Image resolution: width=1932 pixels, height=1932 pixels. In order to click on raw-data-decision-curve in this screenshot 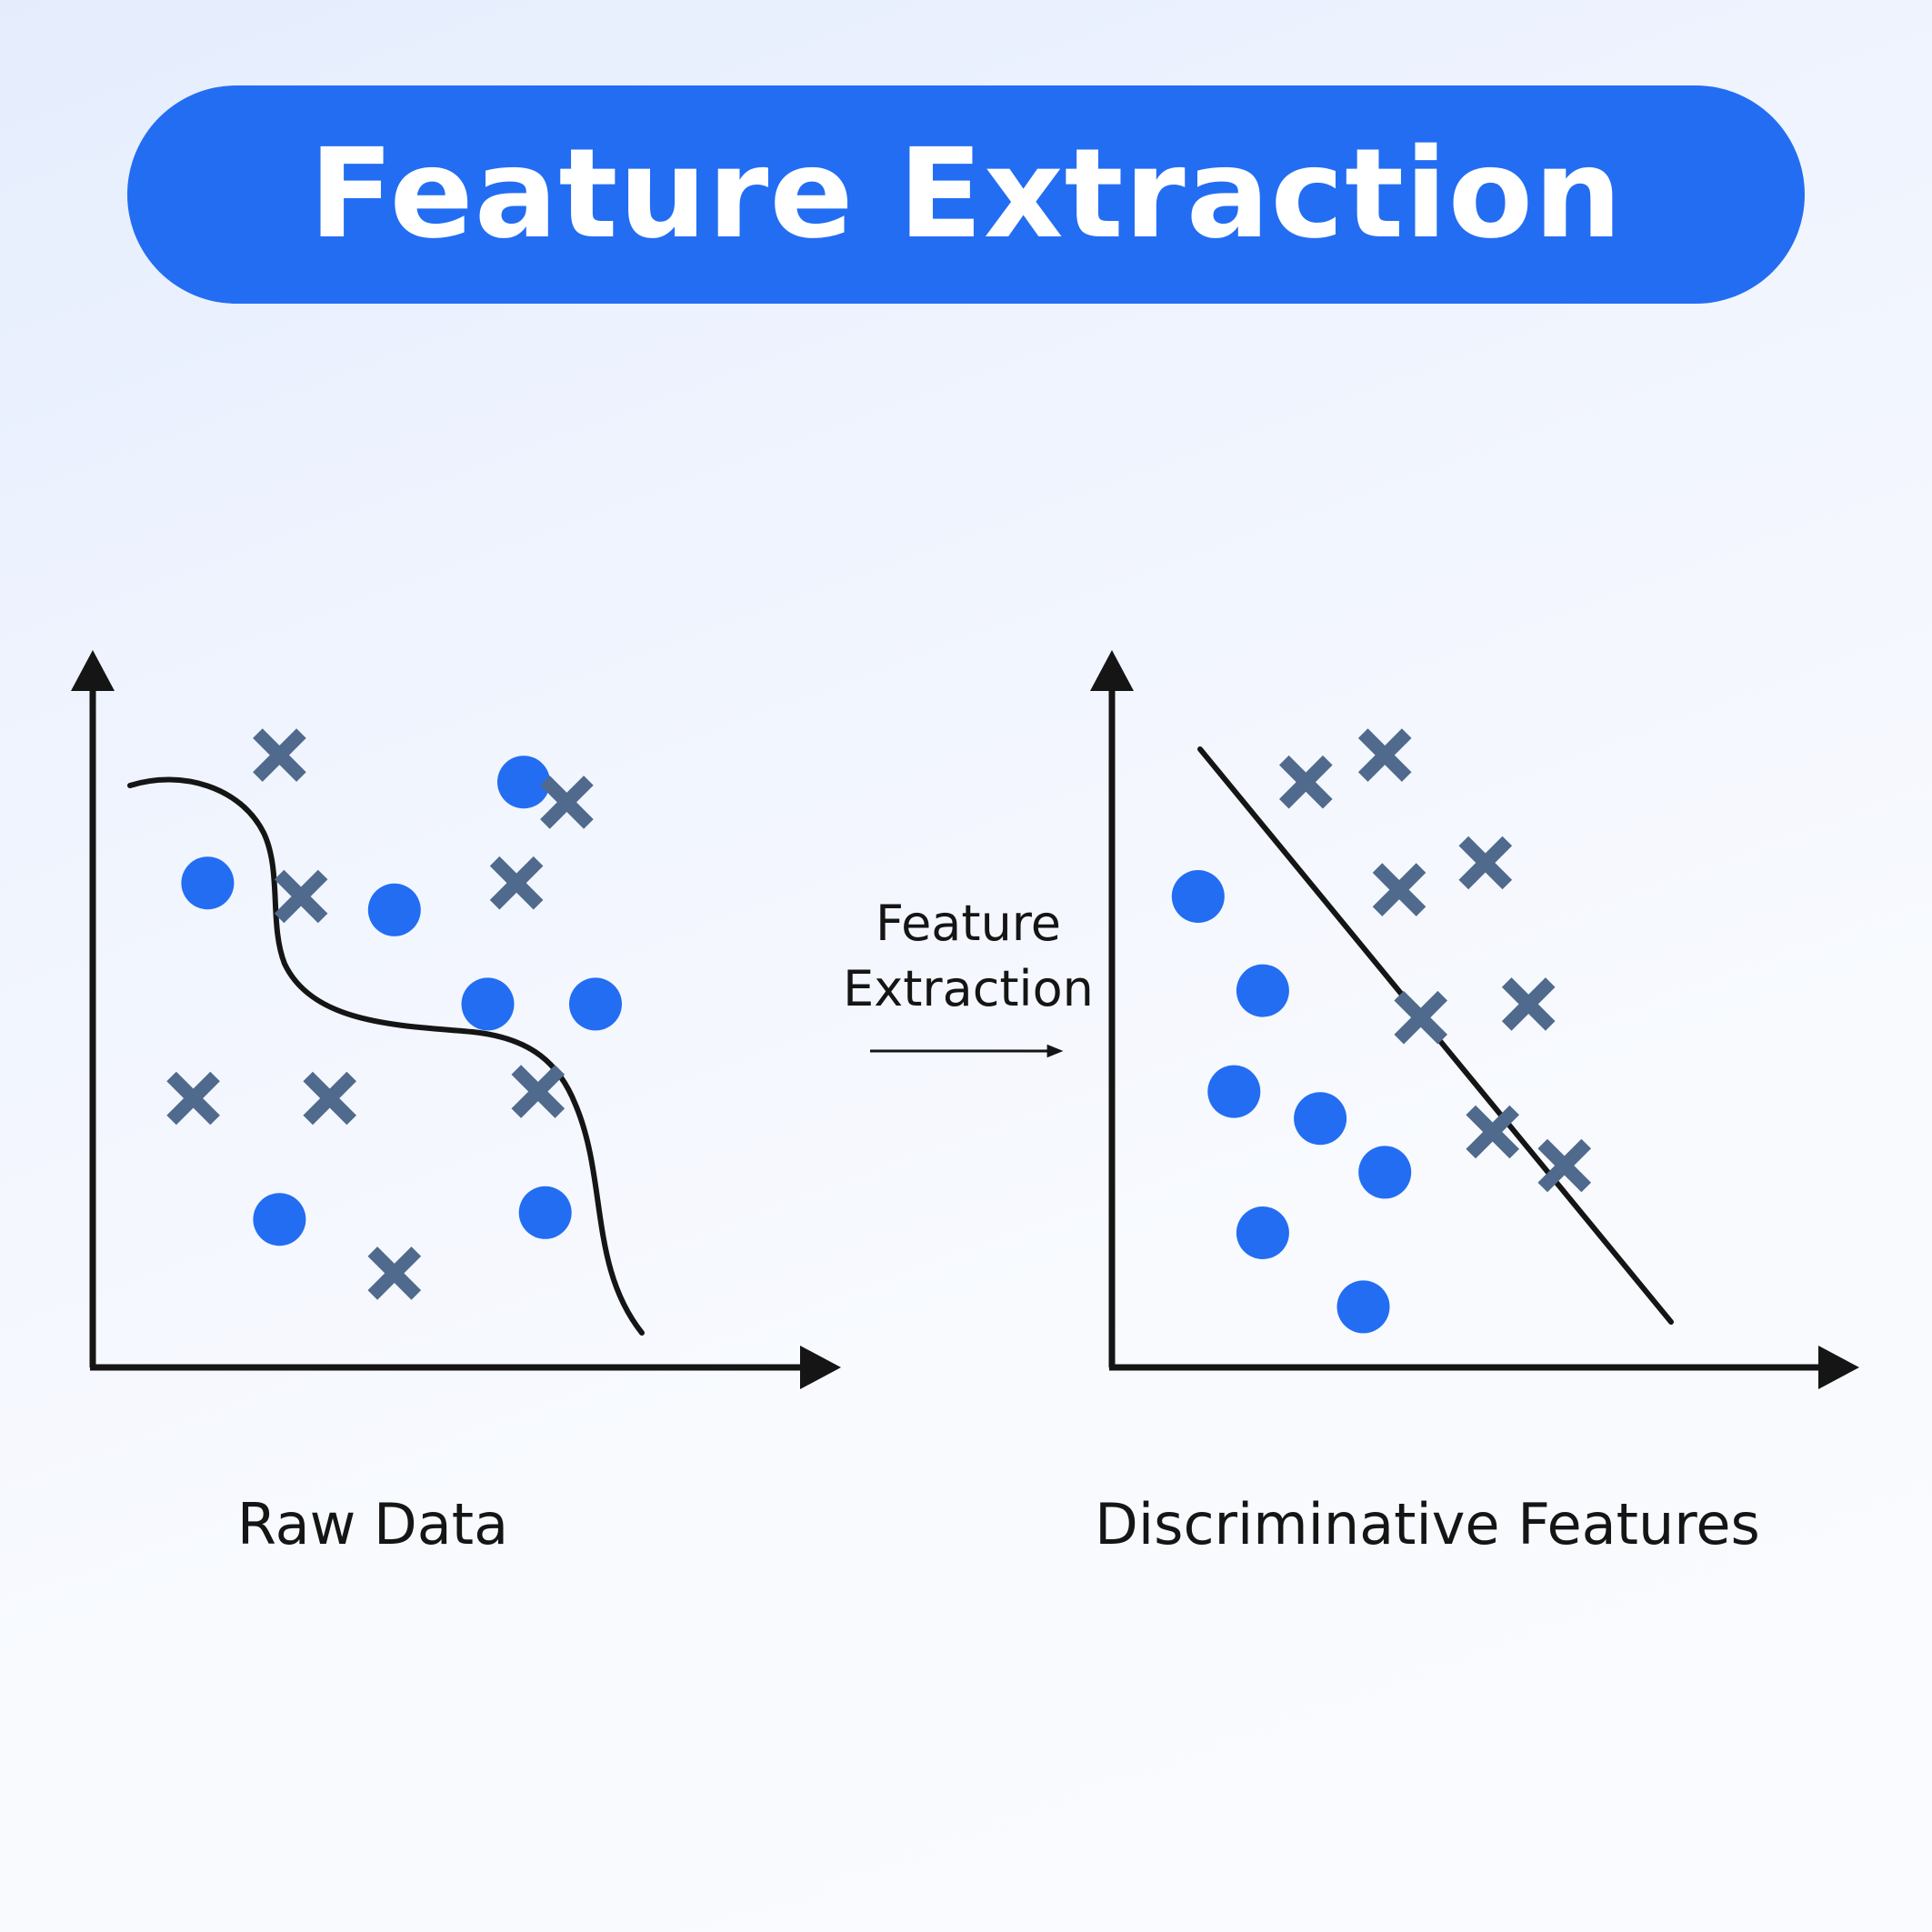, I will do `click(386, 1056)`.